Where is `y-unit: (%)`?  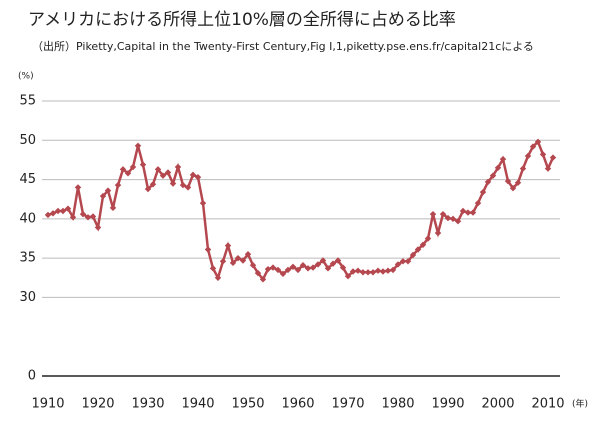
y-unit: (%) is located at coordinates (26, 77).